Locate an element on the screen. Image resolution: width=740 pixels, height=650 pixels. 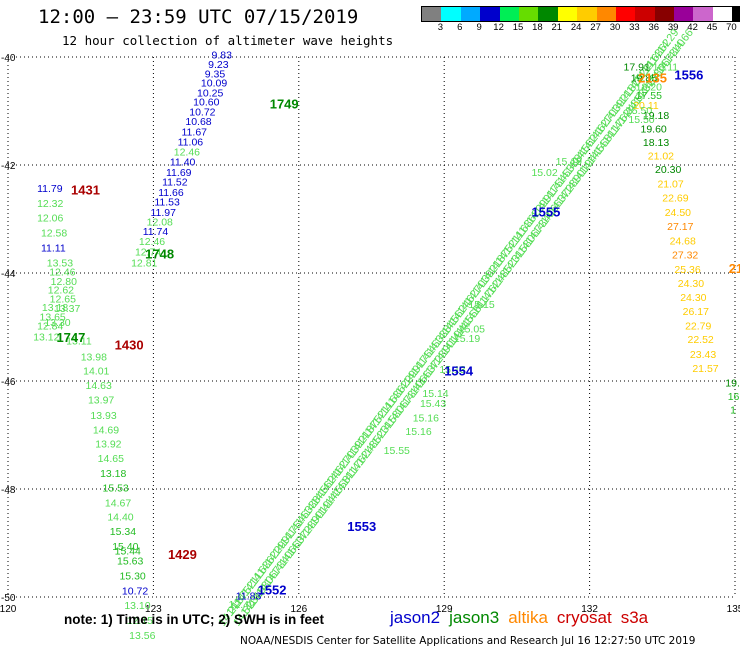
colorbar-tick-label: 45 is located at coordinates (712, 27).